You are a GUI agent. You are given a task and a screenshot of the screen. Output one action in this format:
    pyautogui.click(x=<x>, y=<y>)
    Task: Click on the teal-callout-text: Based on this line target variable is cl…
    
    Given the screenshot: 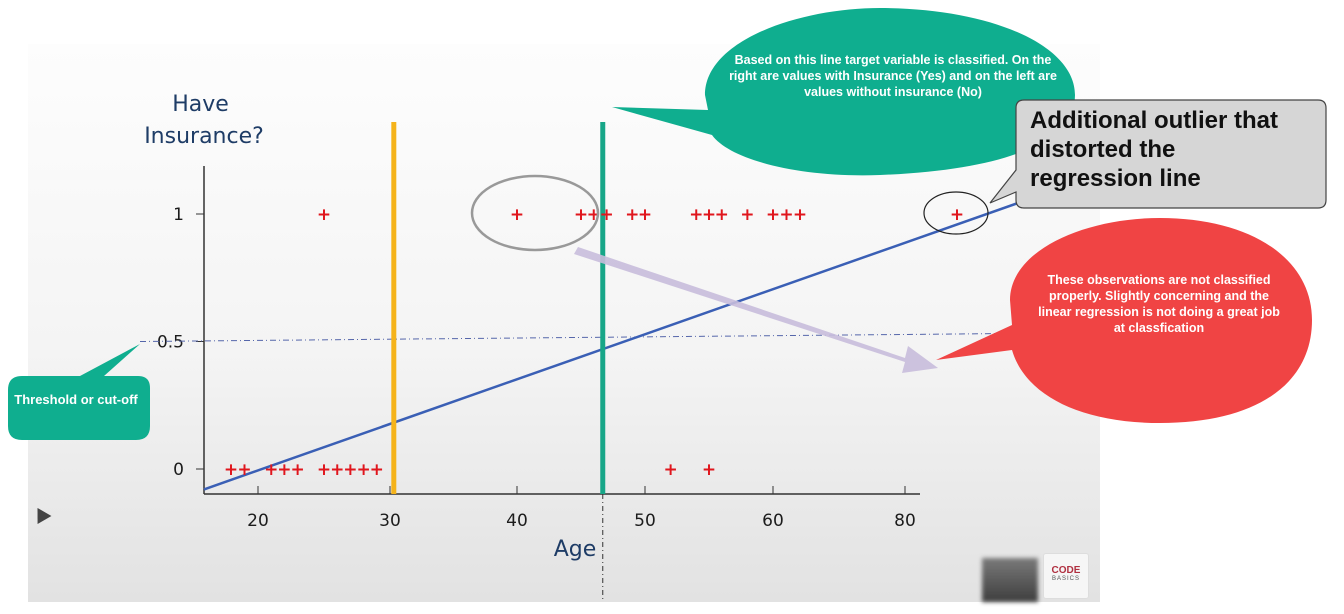 What is the action you would take?
    pyautogui.click(x=893, y=76)
    